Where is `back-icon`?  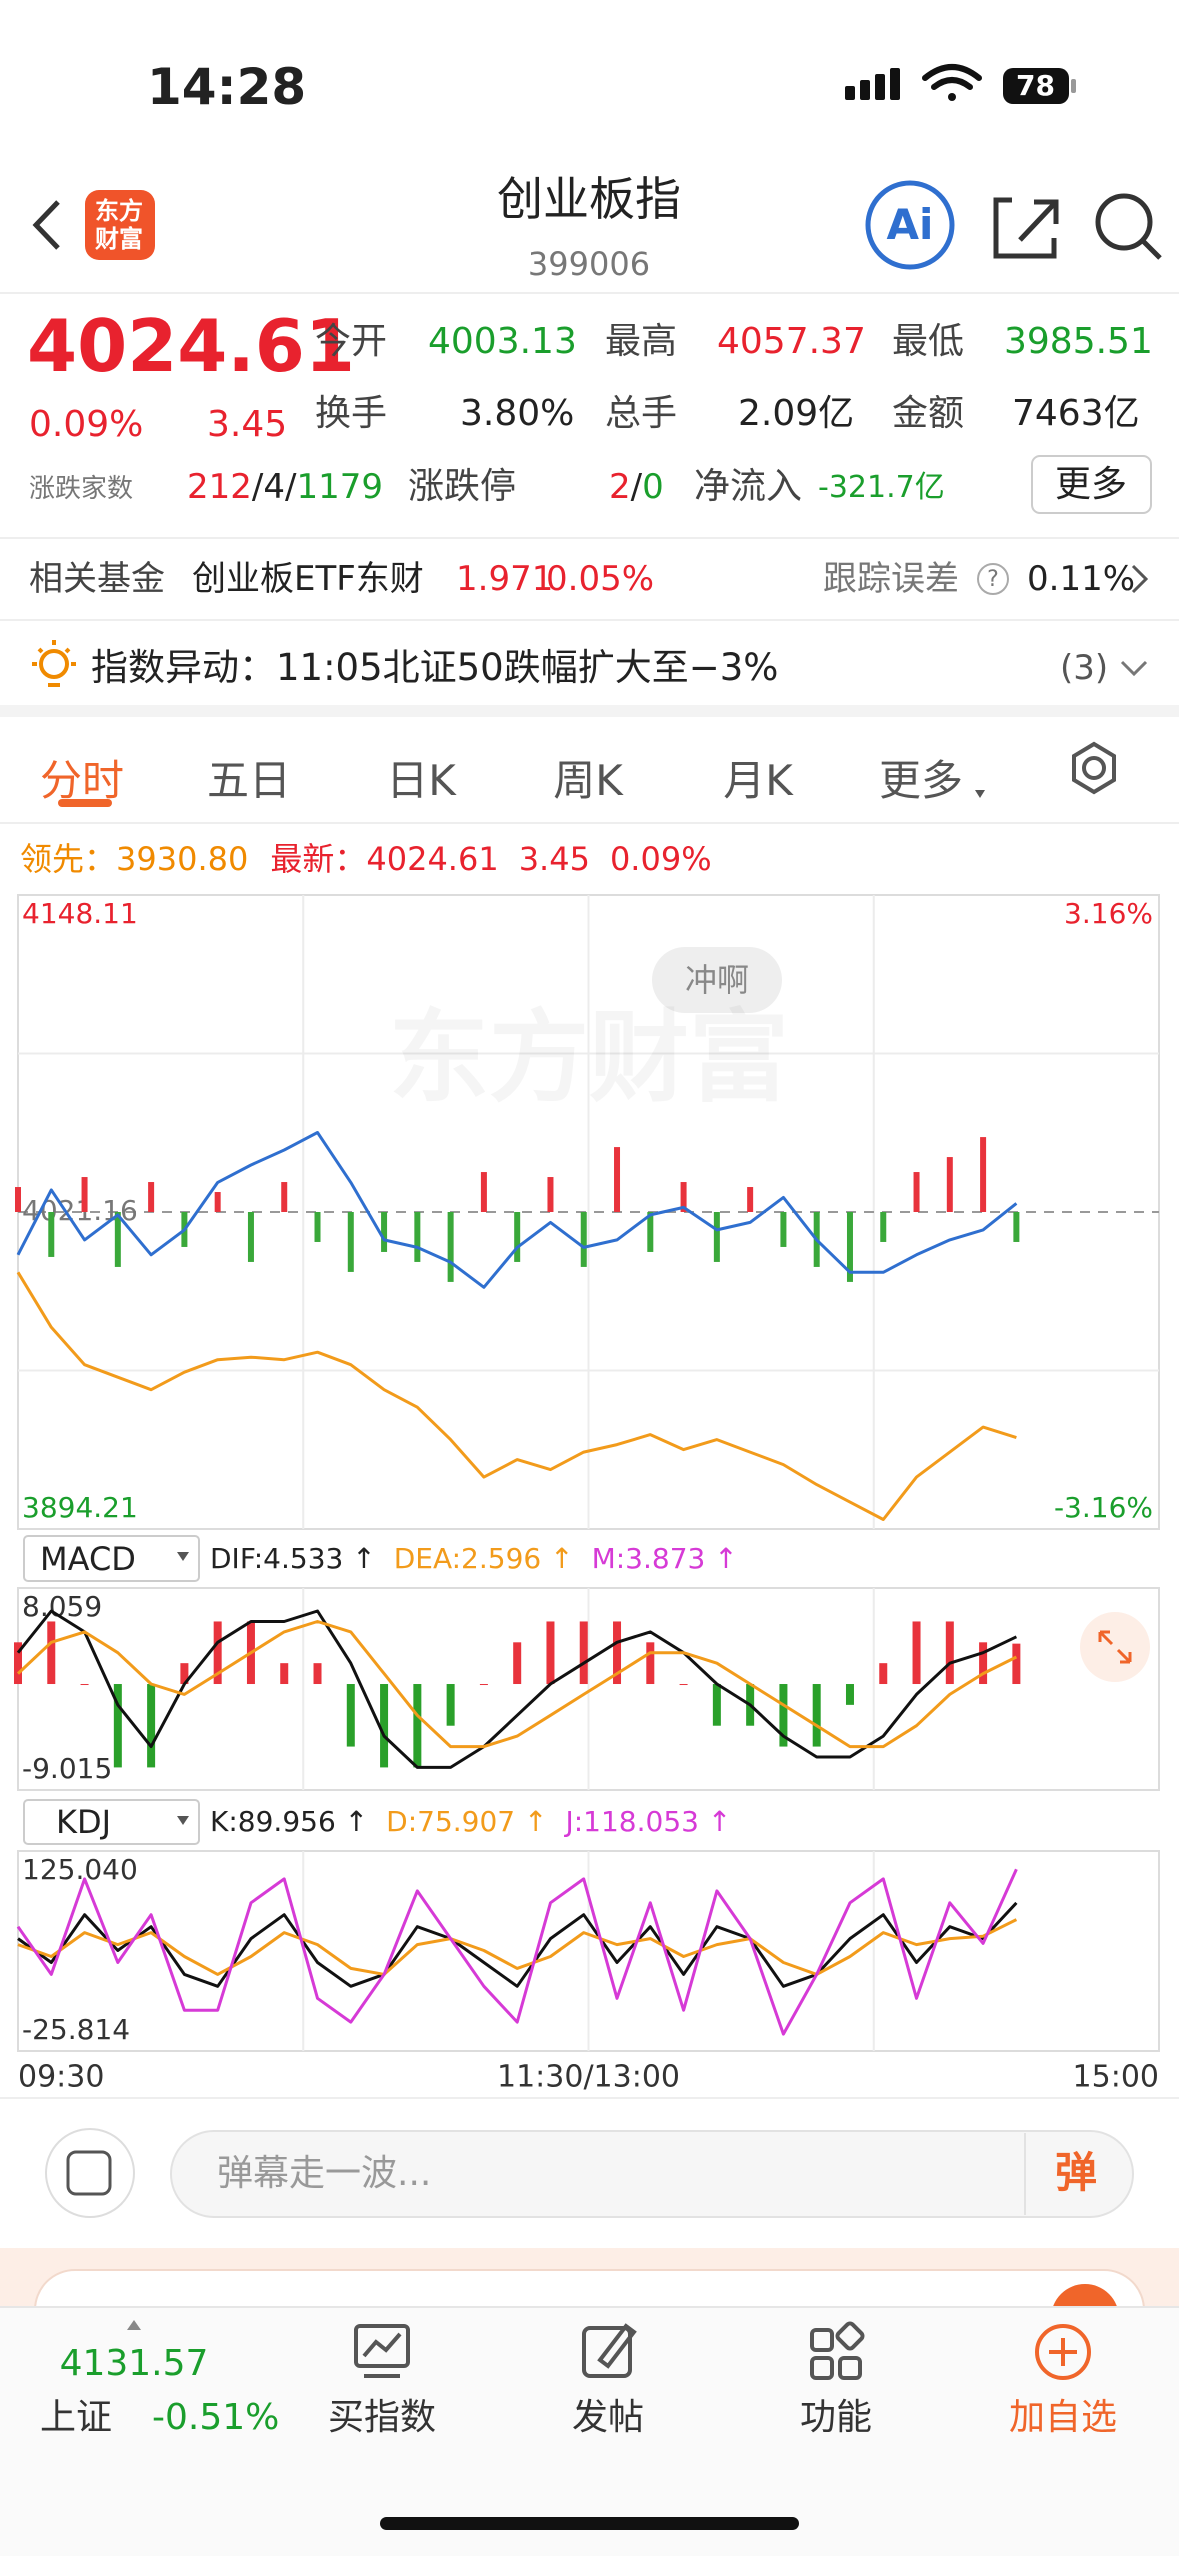 back-icon is located at coordinates (46, 225).